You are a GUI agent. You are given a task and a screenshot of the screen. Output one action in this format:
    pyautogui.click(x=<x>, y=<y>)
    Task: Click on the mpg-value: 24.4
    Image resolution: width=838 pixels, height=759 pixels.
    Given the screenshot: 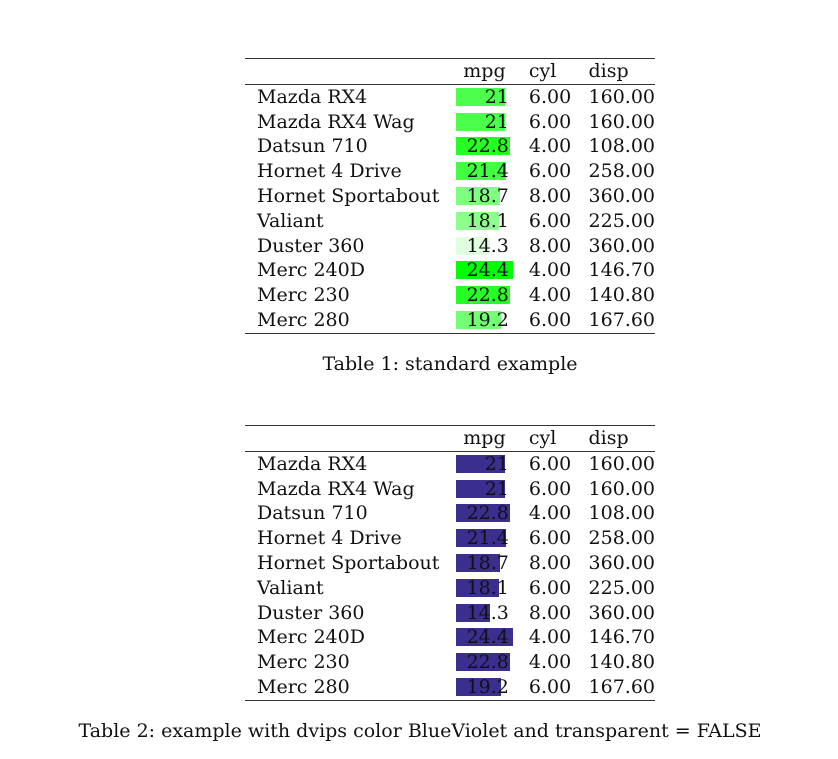 What is the action you would take?
    pyautogui.click(x=487, y=637)
    